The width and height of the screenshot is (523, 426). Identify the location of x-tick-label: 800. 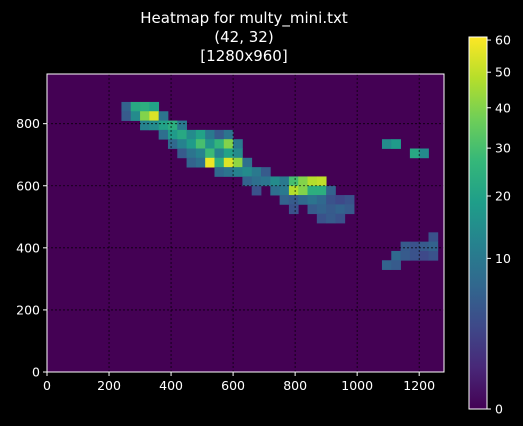
(295, 385).